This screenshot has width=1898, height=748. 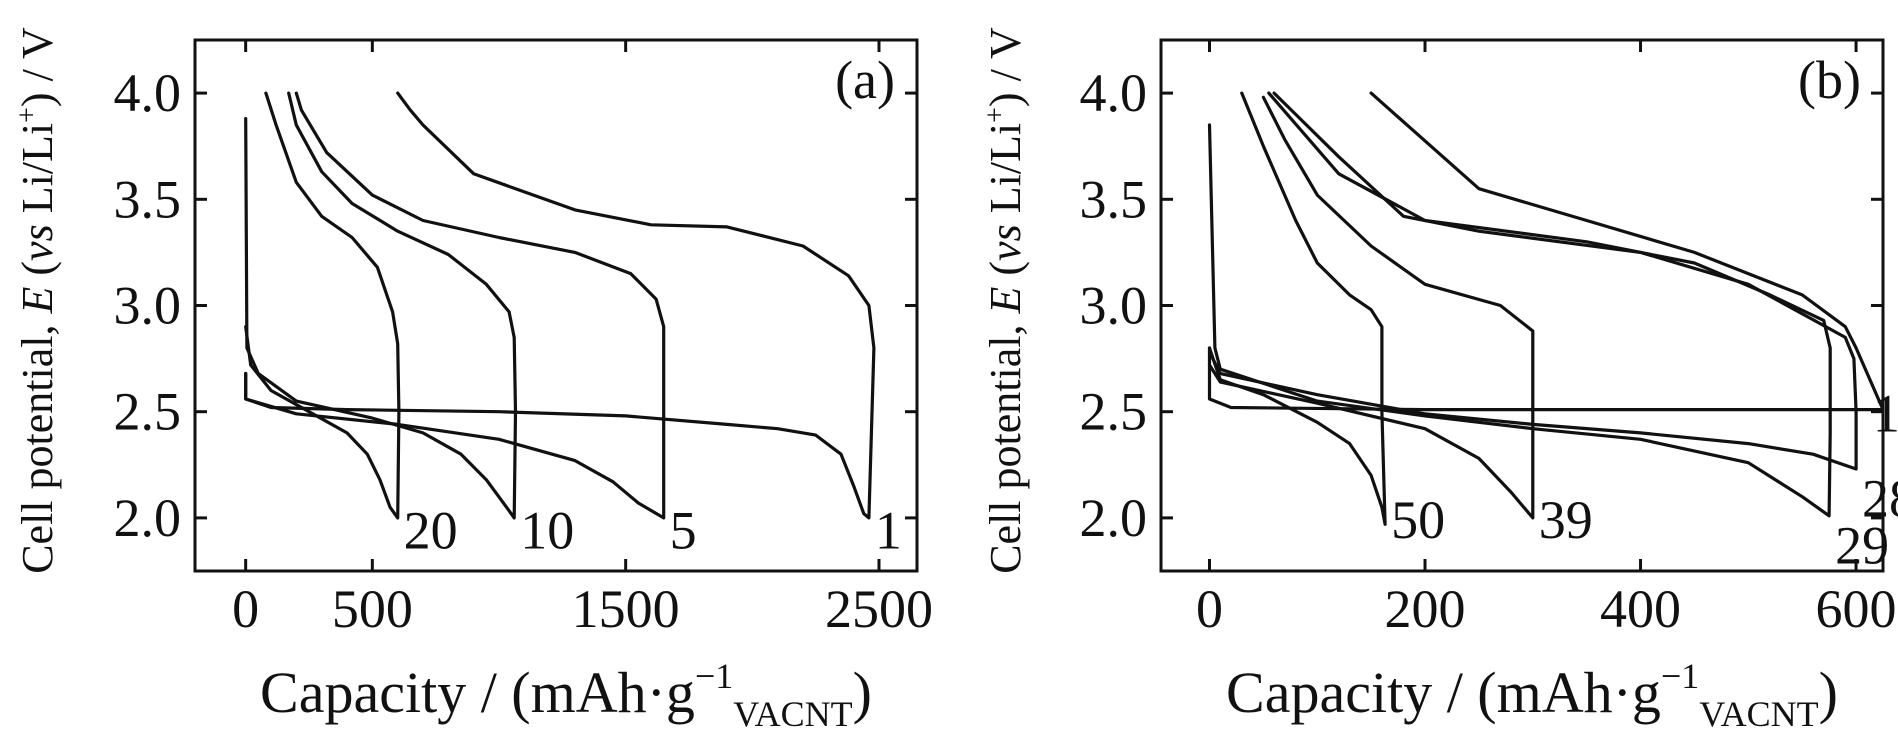 What do you see at coordinates (1418, 520) in the screenshot?
I see `cycle-label: 50` at bounding box center [1418, 520].